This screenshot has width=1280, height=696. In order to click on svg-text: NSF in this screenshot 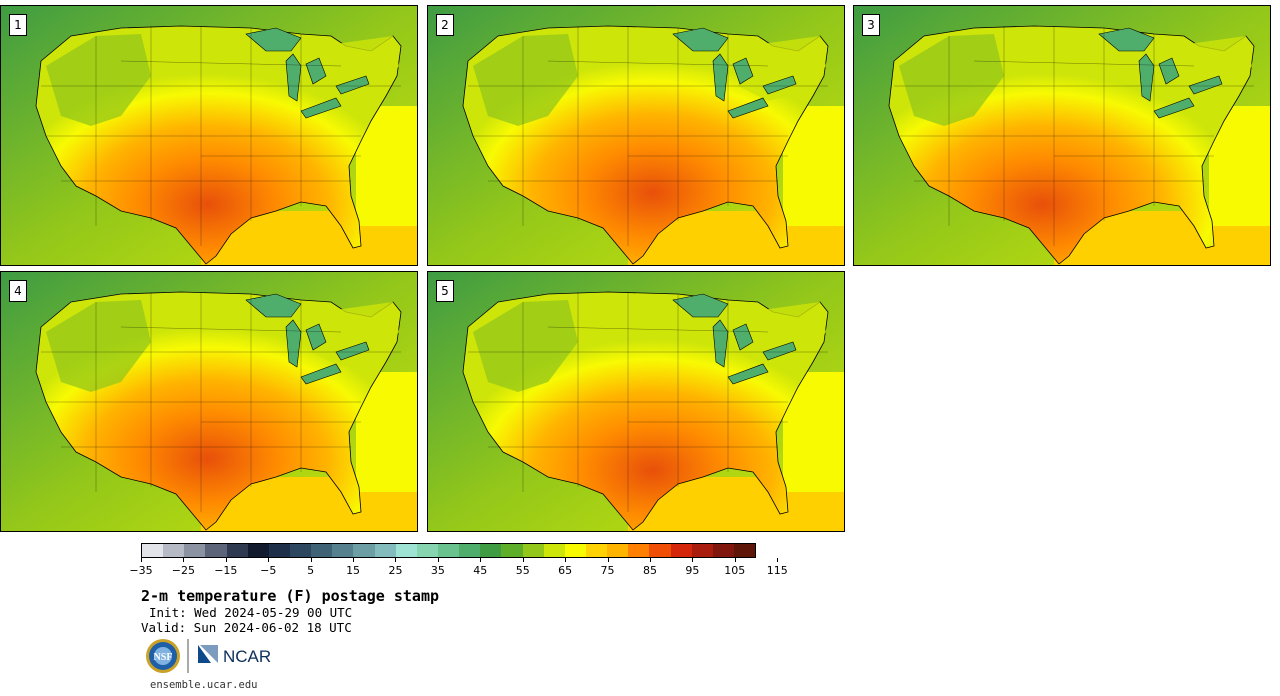, I will do `click(163, 657)`.